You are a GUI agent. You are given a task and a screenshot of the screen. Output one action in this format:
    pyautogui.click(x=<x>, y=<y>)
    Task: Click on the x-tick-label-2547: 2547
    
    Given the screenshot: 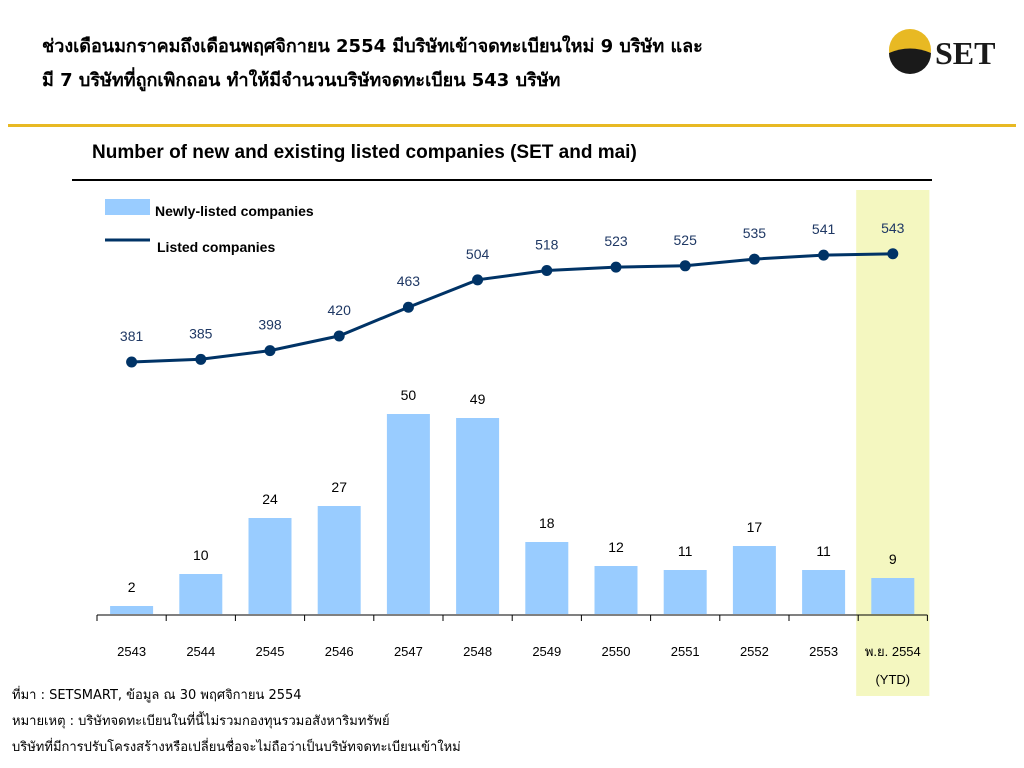 What is the action you would take?
    pyautogui.click(x=408, y=651)
    